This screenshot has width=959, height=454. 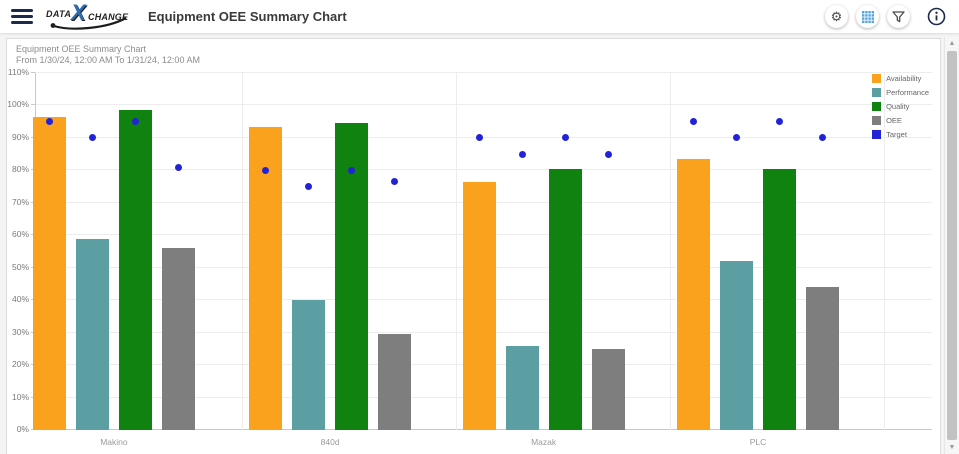 I want to click on logo-text-x: X, so click(x=78, y=12).